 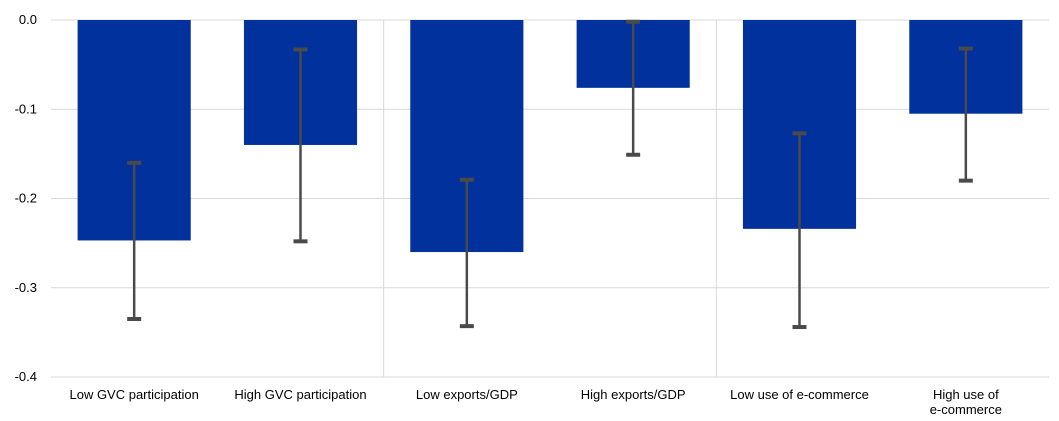 What do you see at coordinates (633, 394) in the screenshot?
I see `x-category-label: High exports/GDP` at bounding box center [633, 394].